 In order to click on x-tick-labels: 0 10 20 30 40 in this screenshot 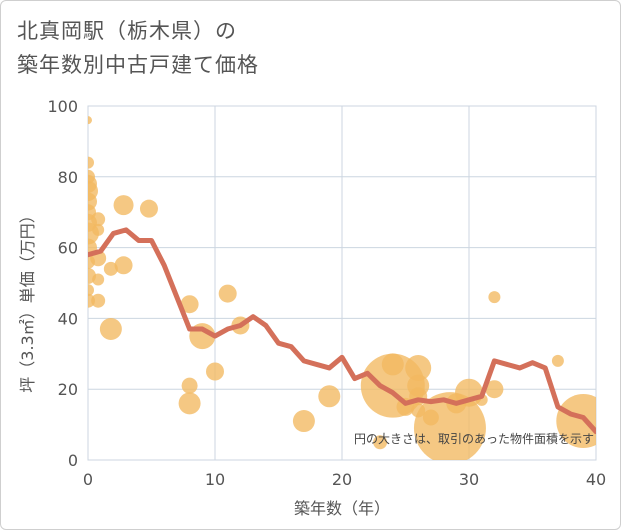, I will do `click(344, 479)`.